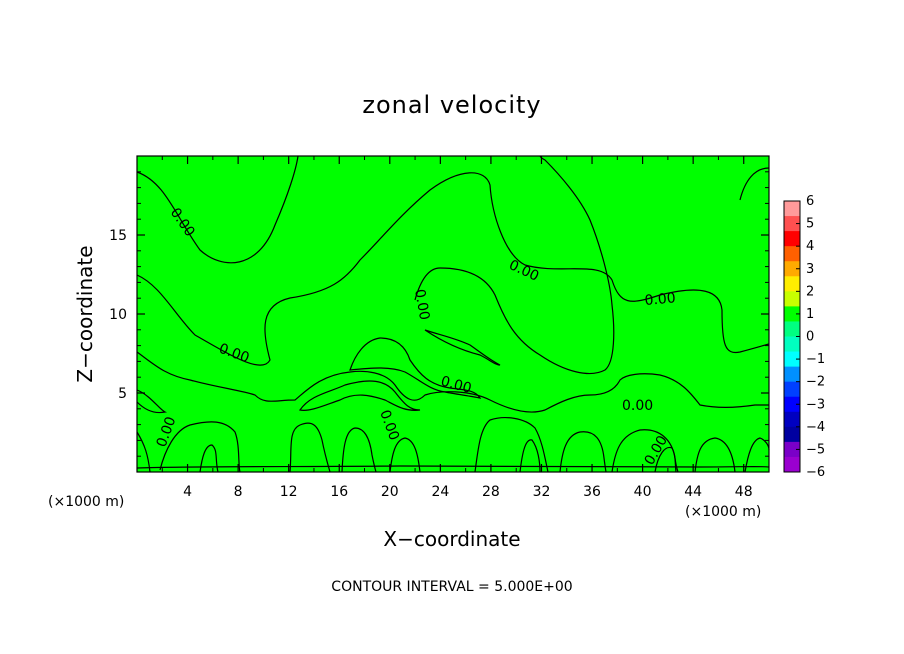 The height and width of the screenshot is (654, 904). What do you see at coordinates (810, 337) in the screenshot?
I see `colorbar-tick-label: 0` at bounding box center [810, 337].